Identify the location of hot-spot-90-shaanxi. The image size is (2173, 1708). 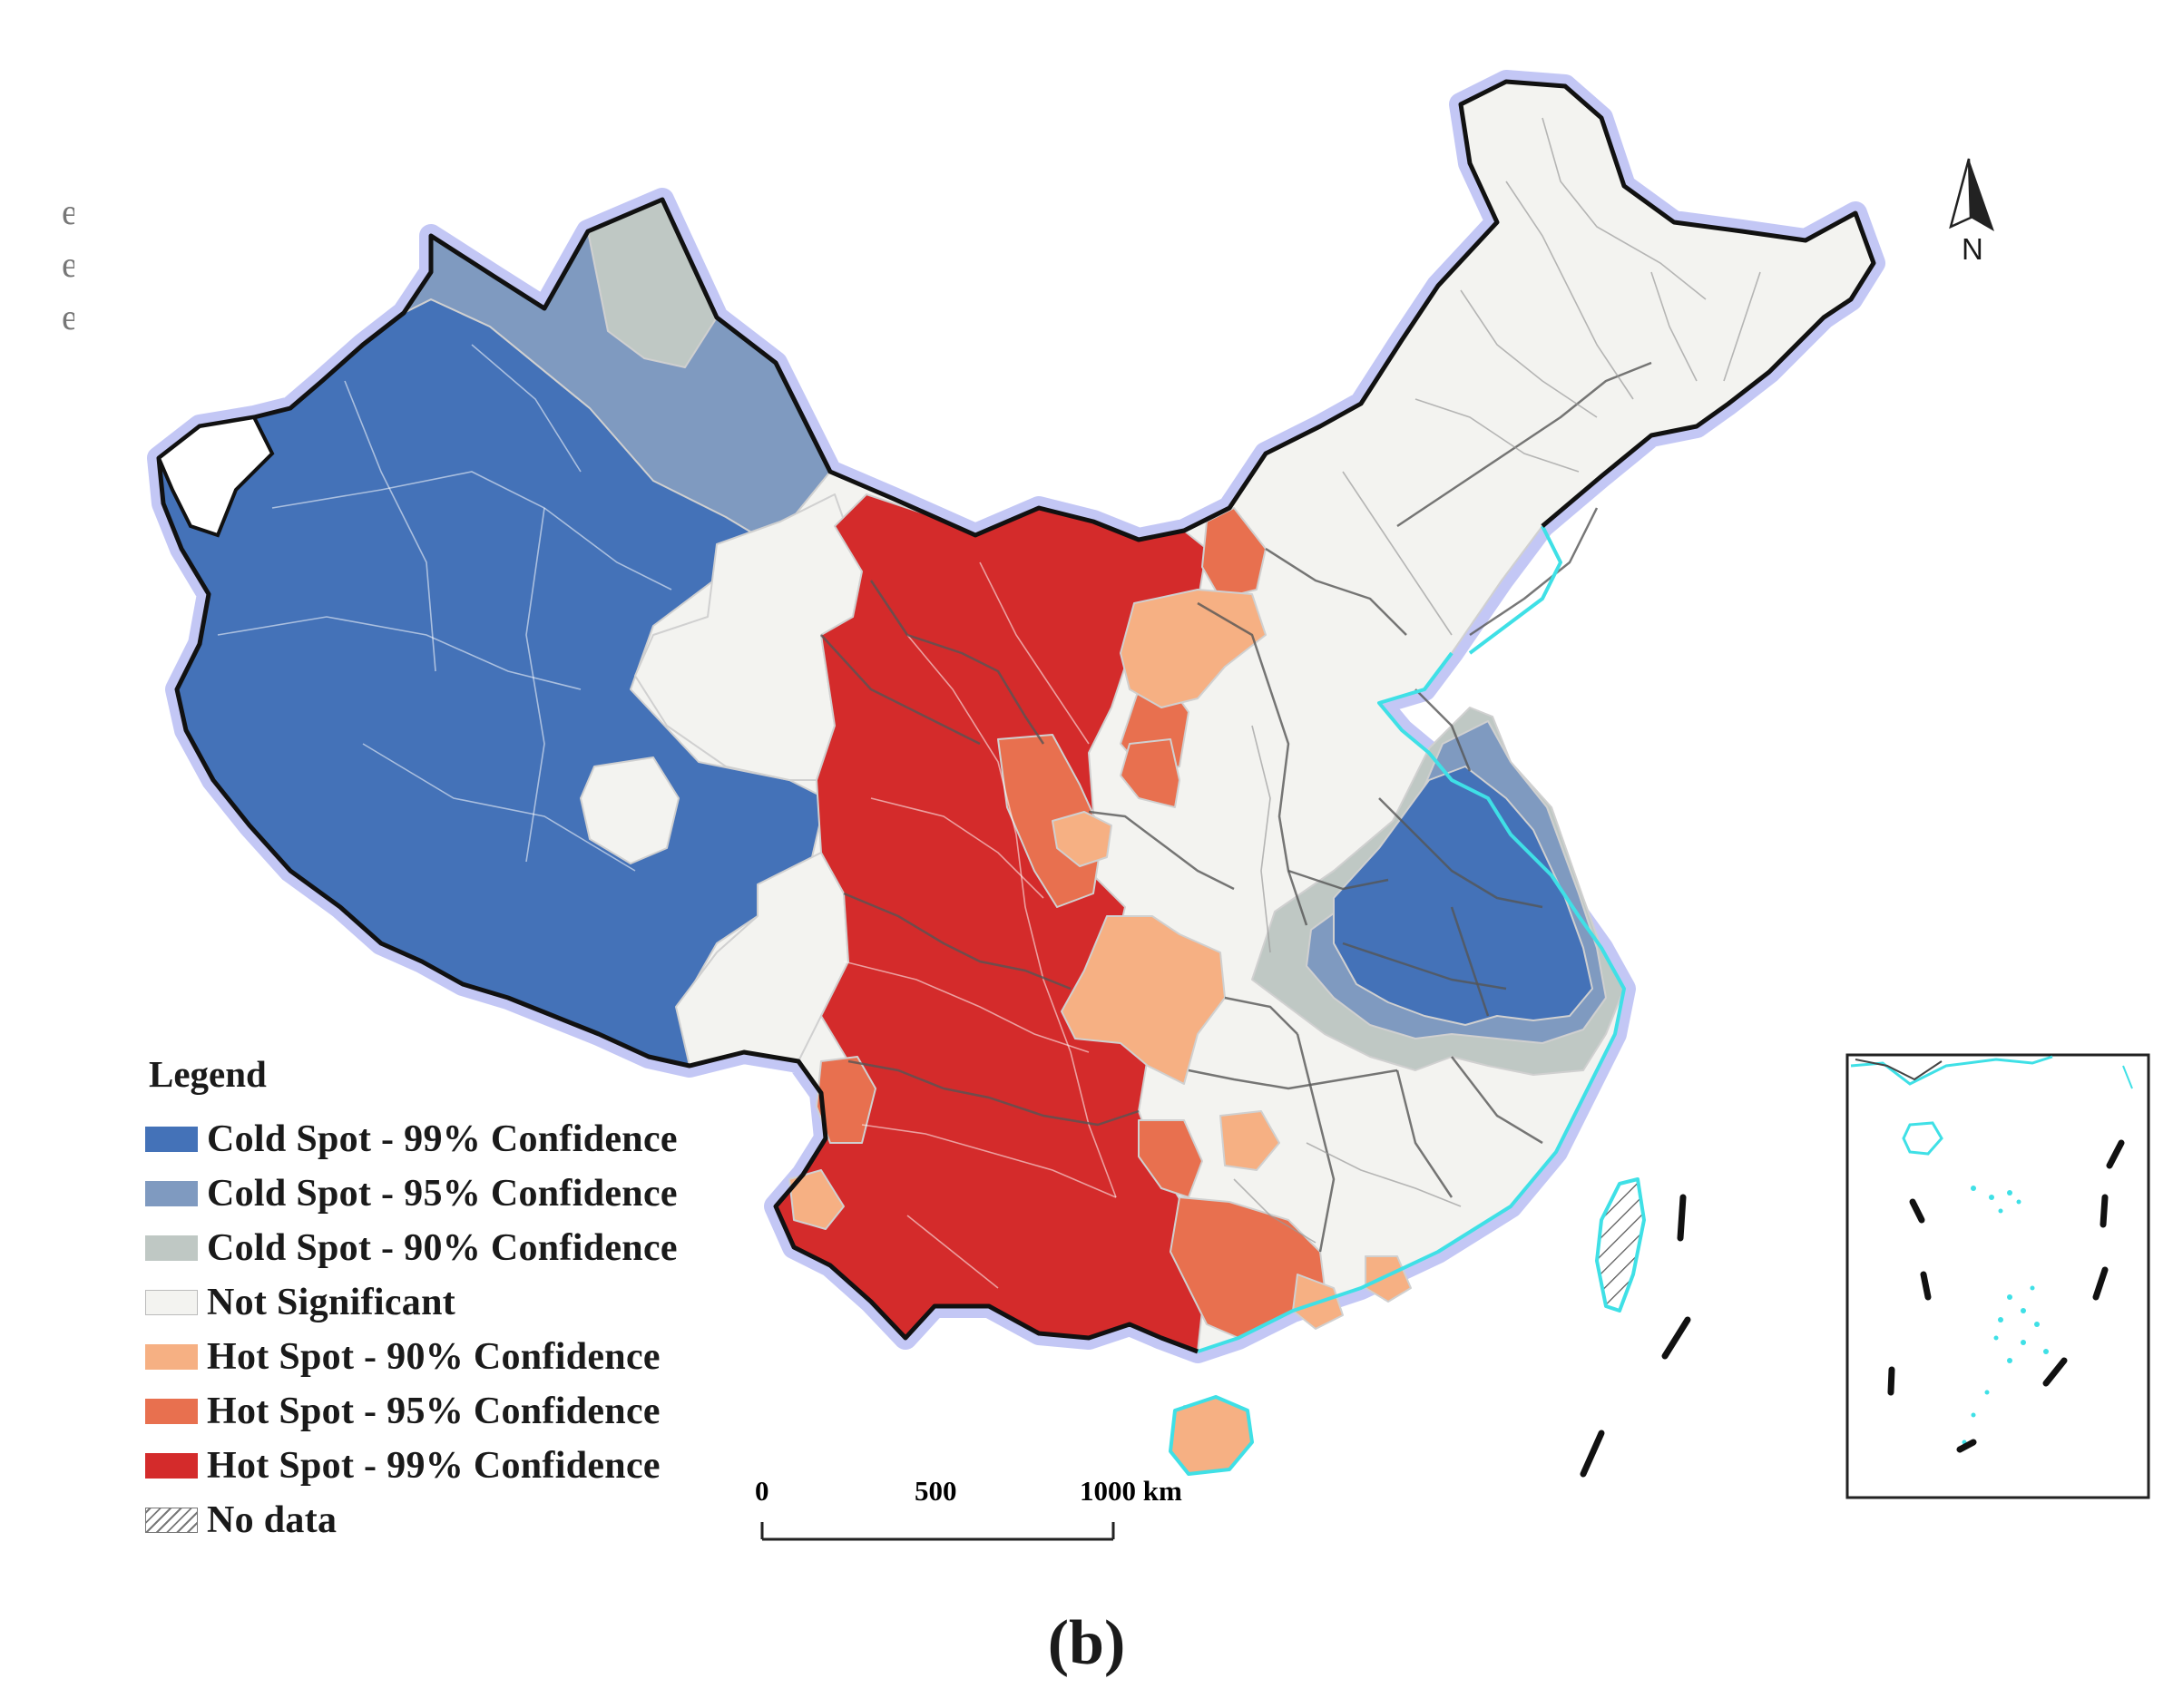
(1082, 839).